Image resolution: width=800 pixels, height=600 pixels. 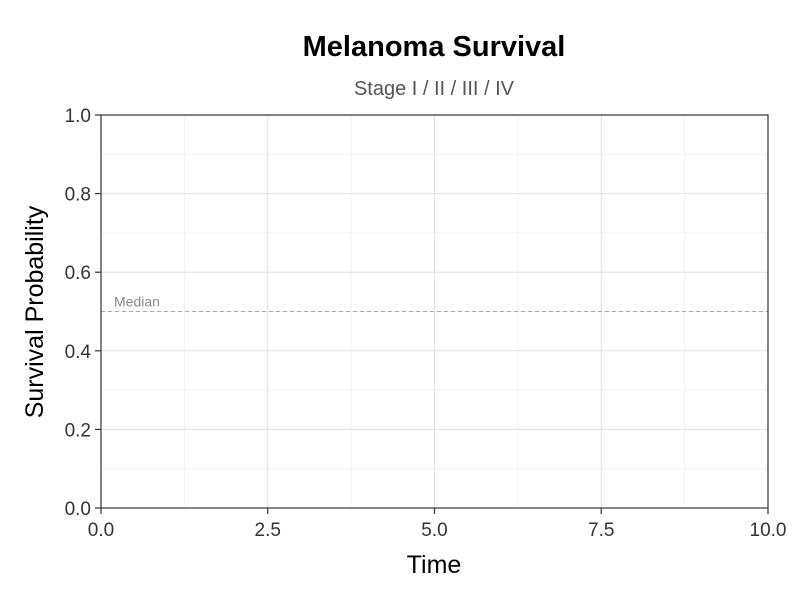 What do you see at coordinates (268, 530) in the screenshot?
I see `x-tick-label: 2.5` at bounding box center [268, 530].